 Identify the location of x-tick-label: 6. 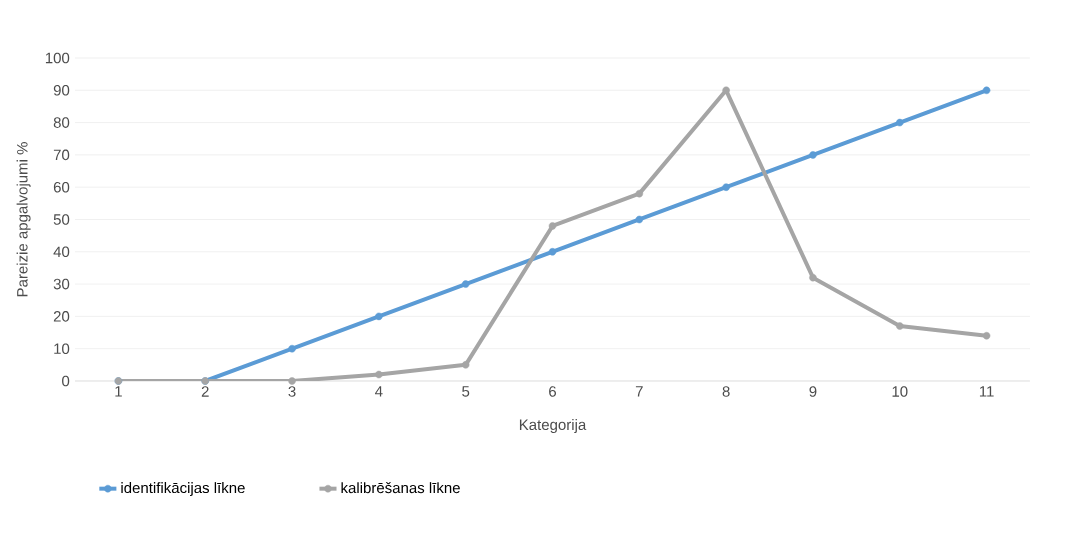
(553, 391).